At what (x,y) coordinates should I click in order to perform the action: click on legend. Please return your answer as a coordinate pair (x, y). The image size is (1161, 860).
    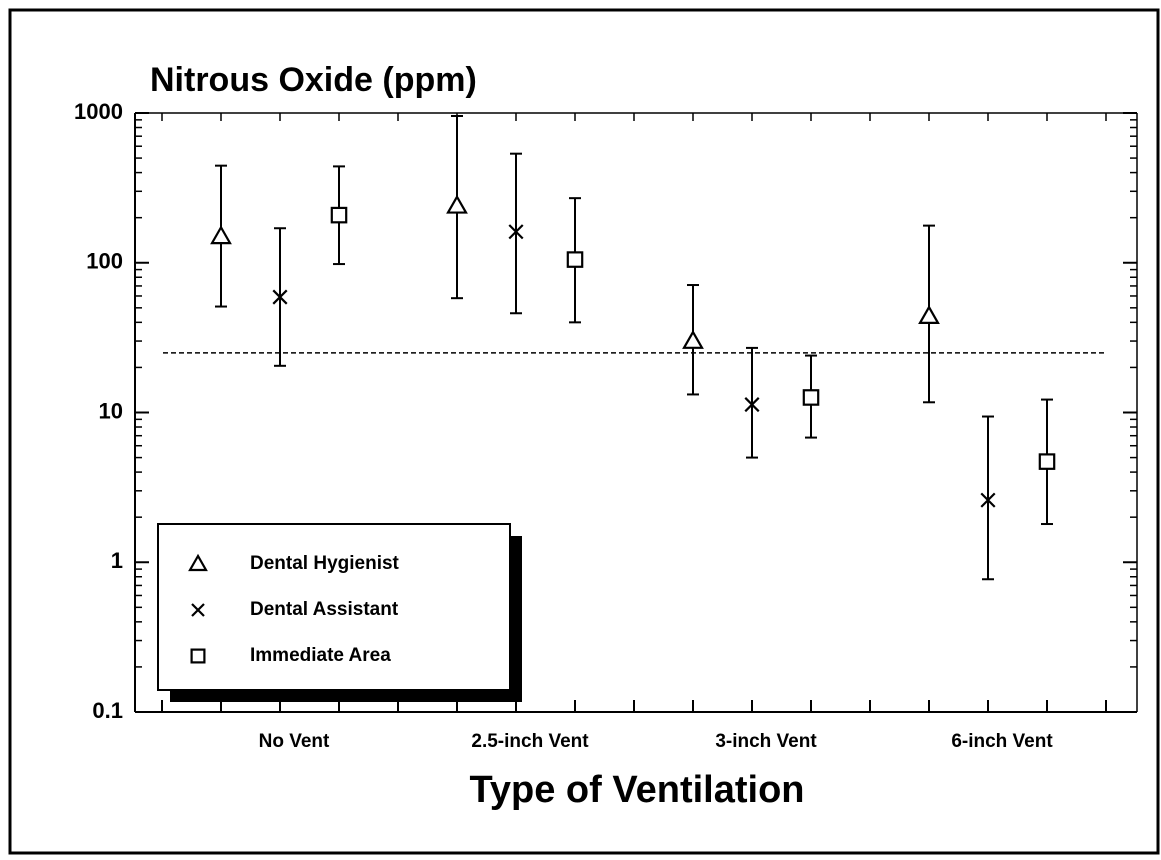
    Looking at the image, I should click on (334, 607).